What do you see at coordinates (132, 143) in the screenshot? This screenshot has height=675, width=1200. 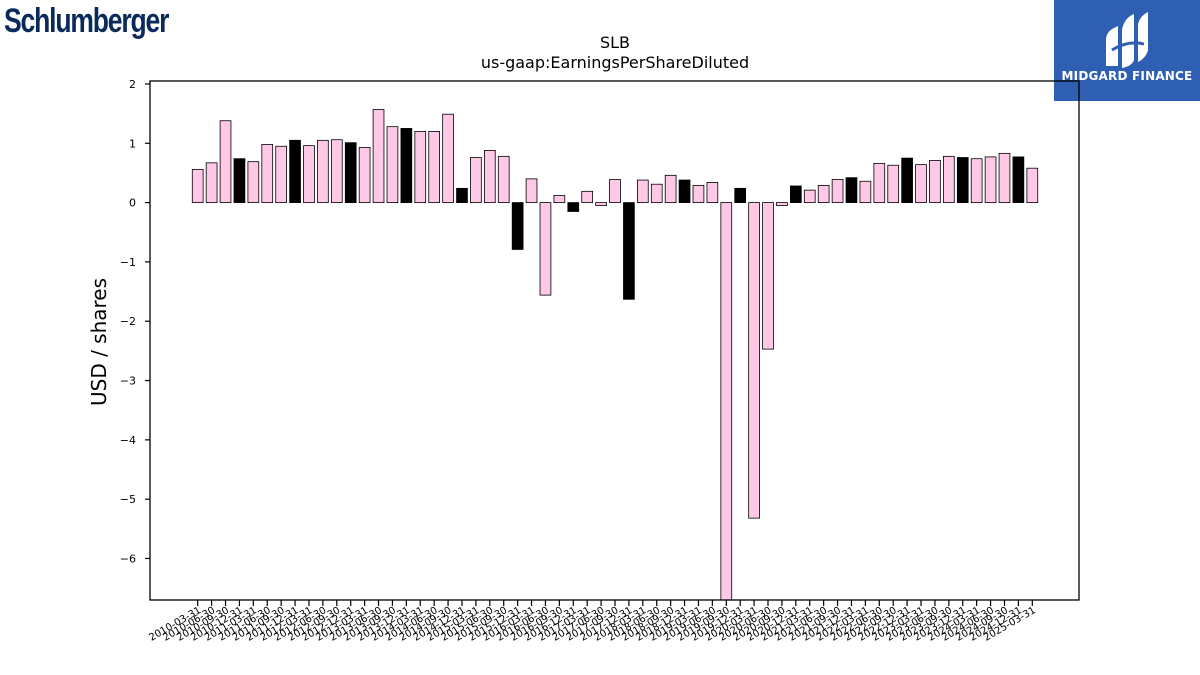 I see `y-tick-label: 1` at bounding box center [132, 143].